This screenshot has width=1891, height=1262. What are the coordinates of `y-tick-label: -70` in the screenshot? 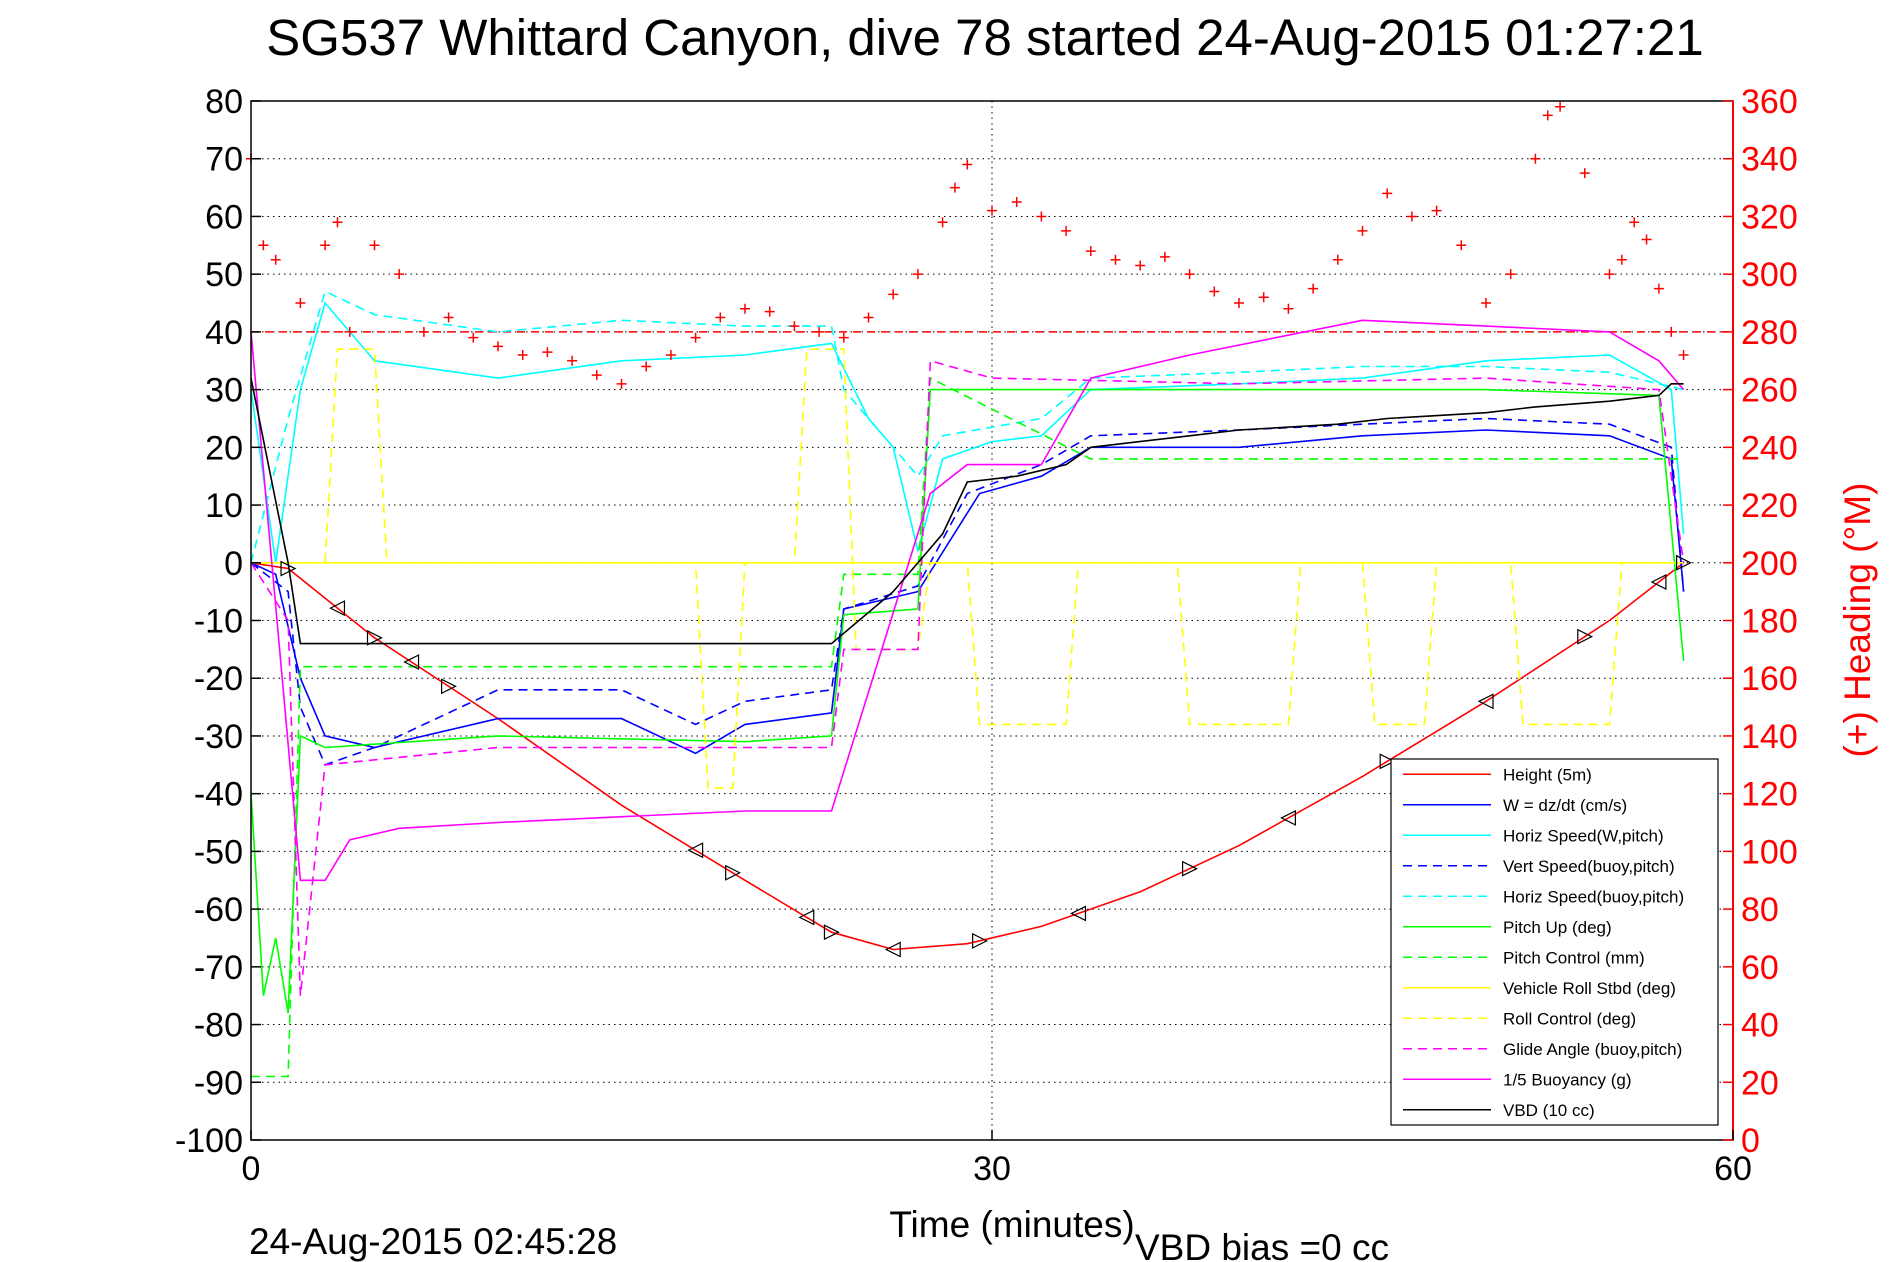 It's located at (218, 968).